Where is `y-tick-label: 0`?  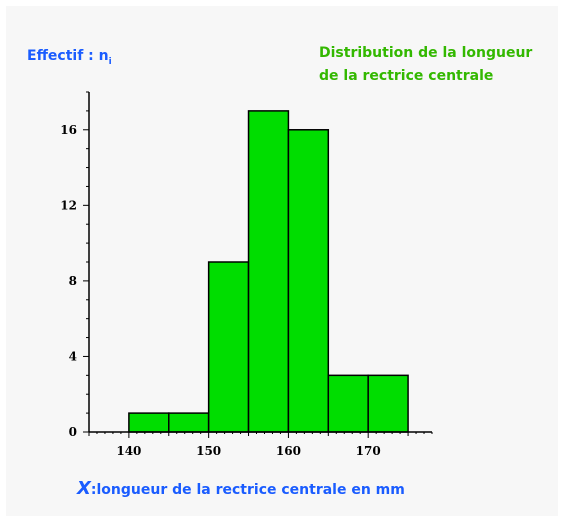
y-tick-label: 0 is located at coordinates (73, 432).